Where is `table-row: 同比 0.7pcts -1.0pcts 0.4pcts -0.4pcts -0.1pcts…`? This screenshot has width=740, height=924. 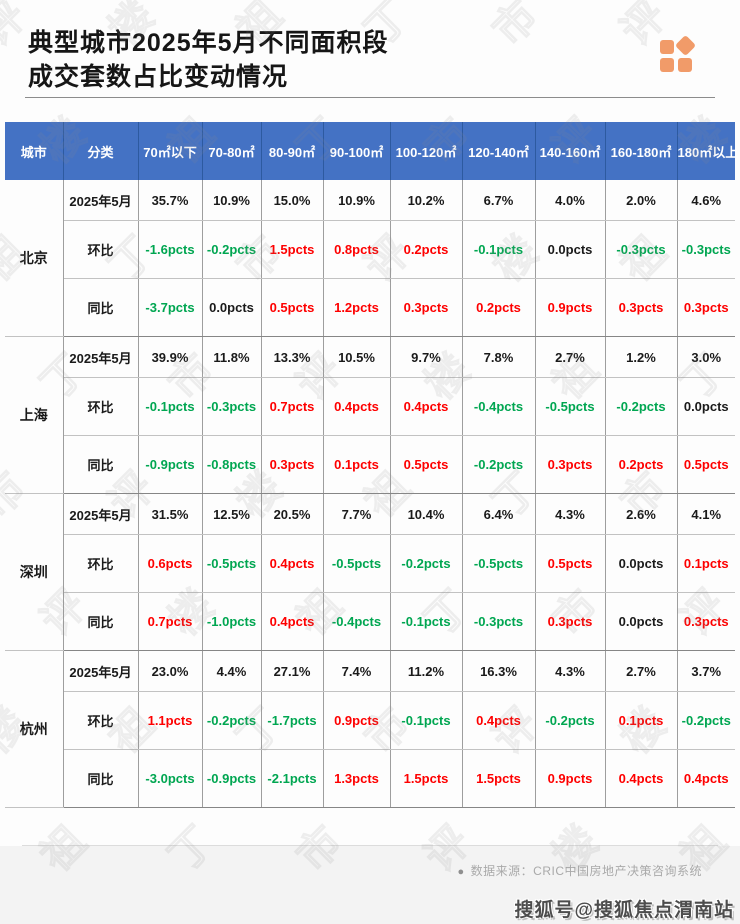
table-row: 同比 0.7pcts -1.0pcts 0.4pcts -0.4pcts -0.1pcts… is located at coordinates (370, 621).